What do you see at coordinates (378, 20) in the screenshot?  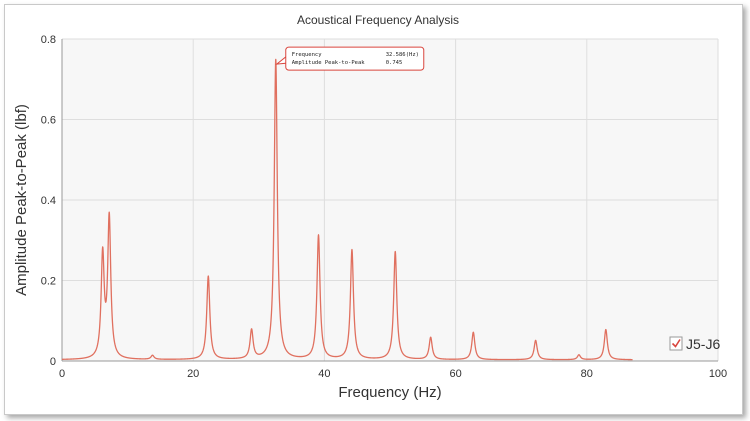 I see `chart-title: Acoustical Frequency Analysis` at bounding box center [378, 20].